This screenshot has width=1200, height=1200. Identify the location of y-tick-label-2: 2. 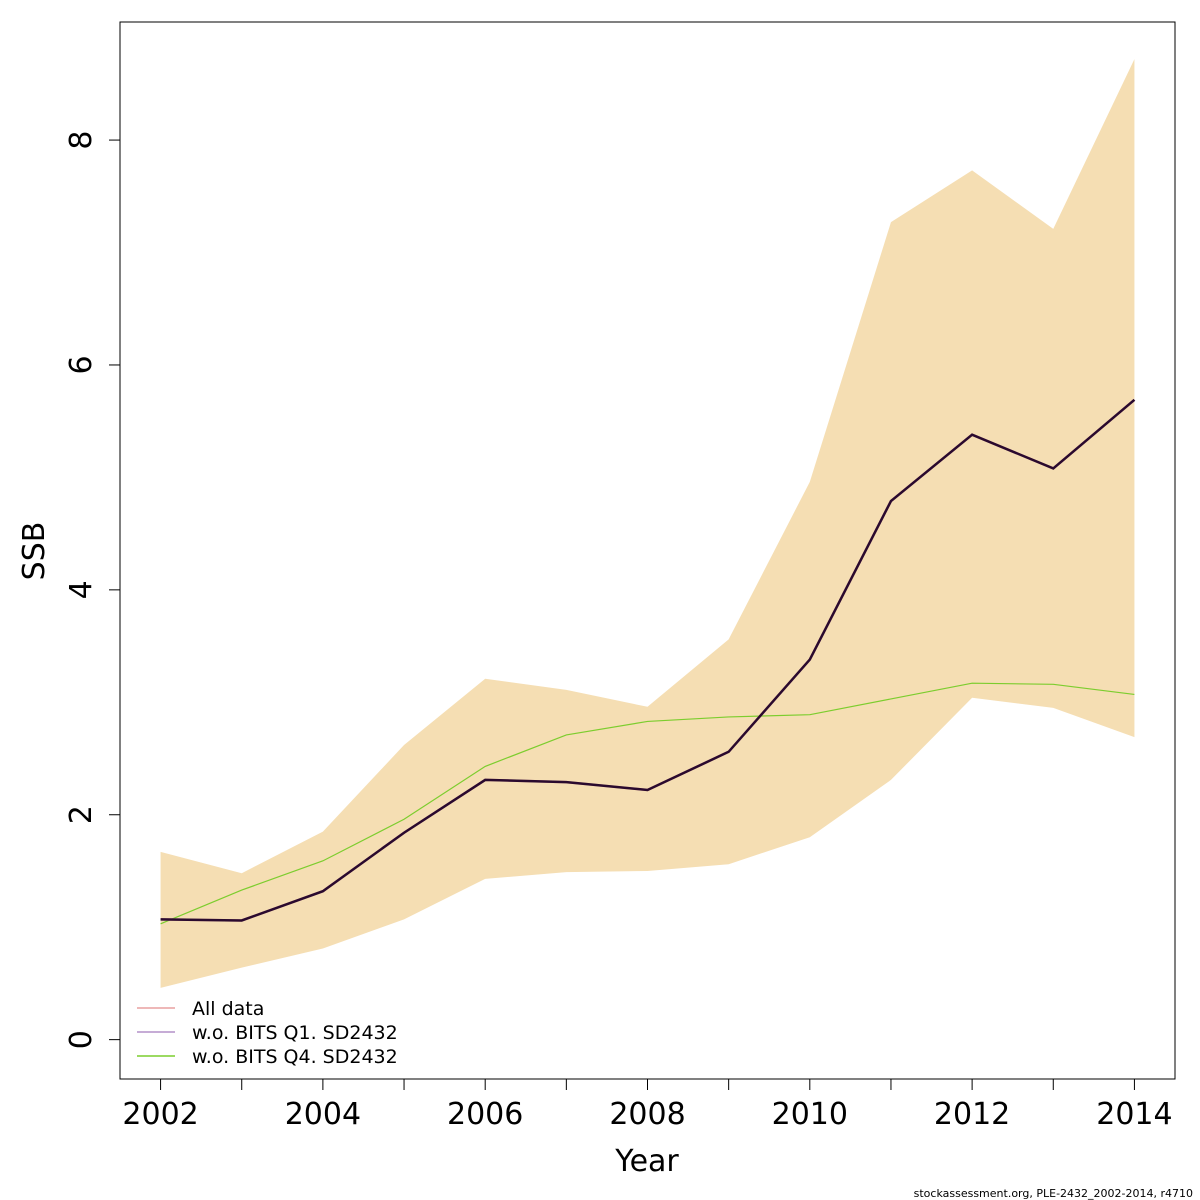
(81, 814).